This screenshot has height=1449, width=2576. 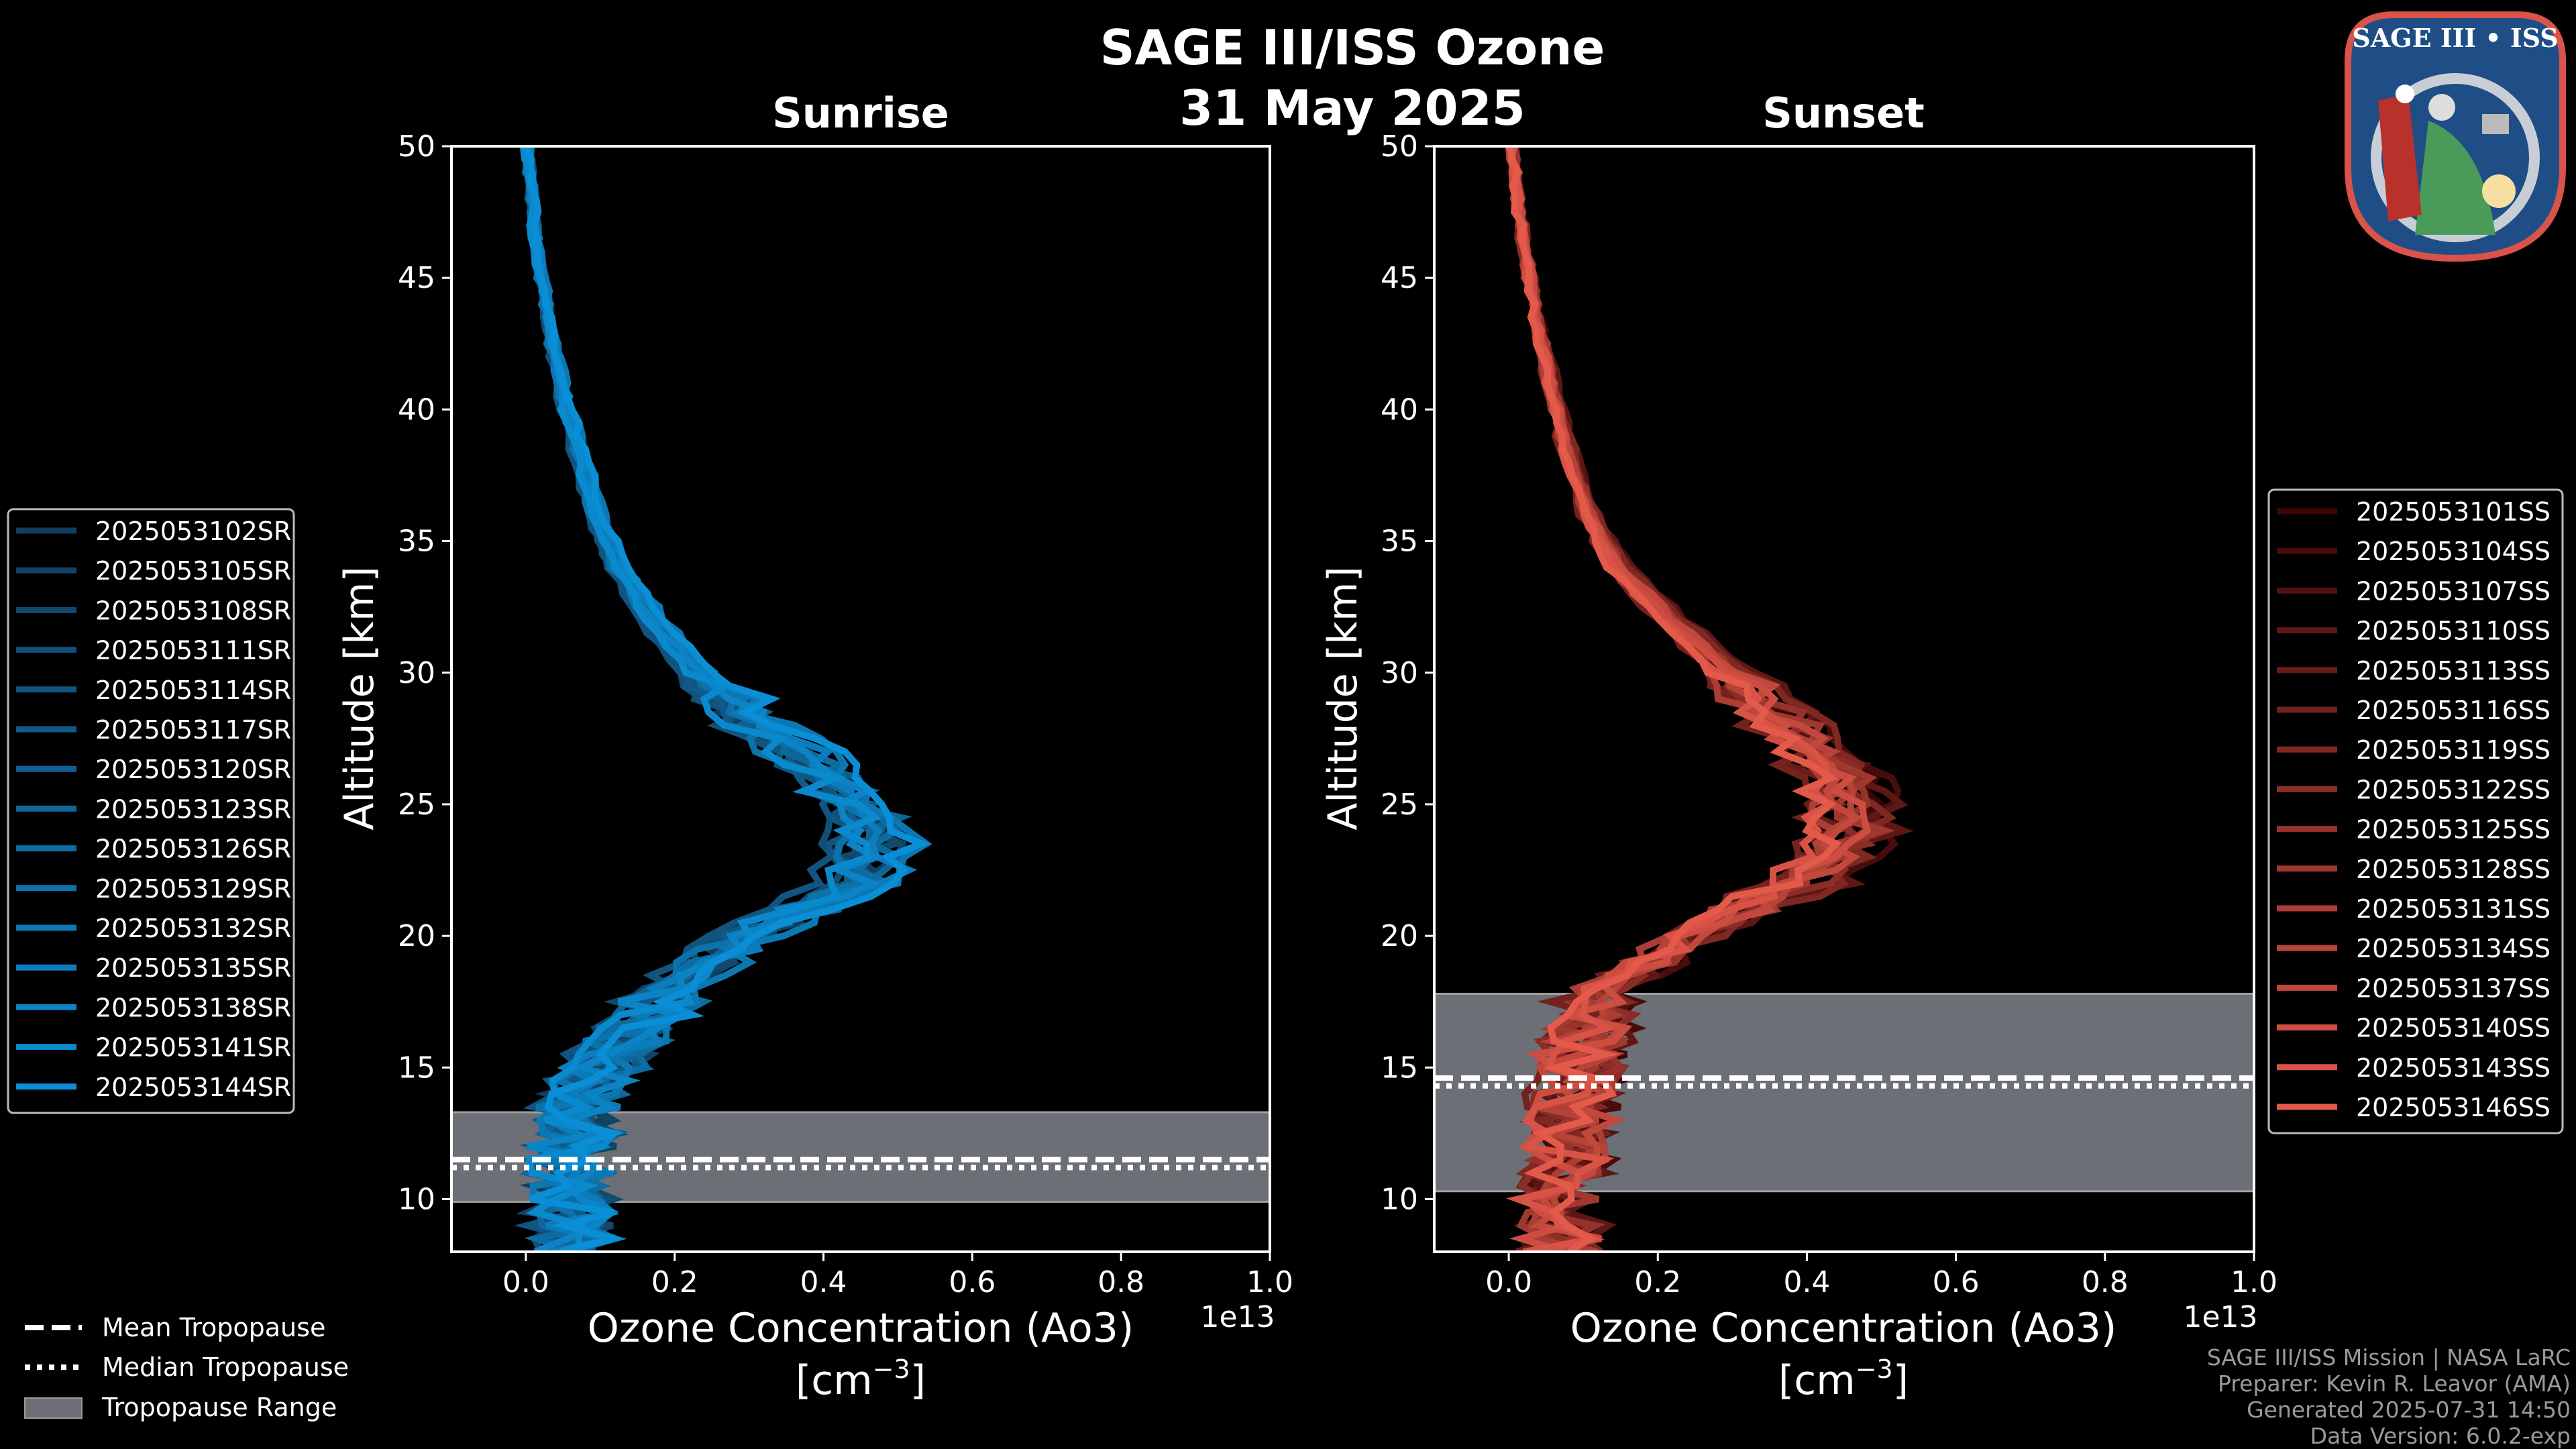 What do you see at coordinates (1343, 698) in the screenshot?
I see `sunset-ylabel: Altitude [km]` at bounding box center [1343, 698].